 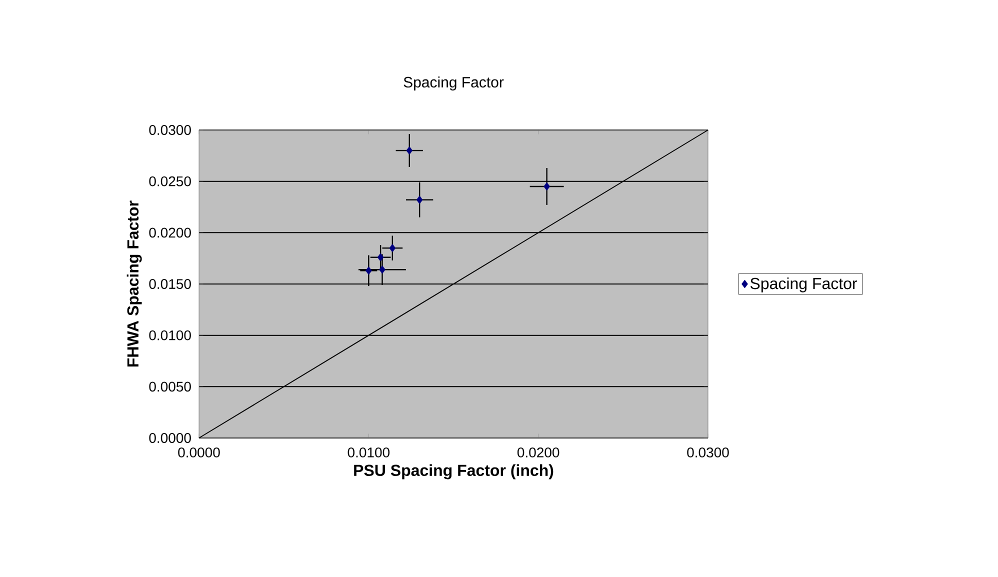 What do you see at coordinates (199, 453) in the screenshot?
I see `x-tick-label: 0.0000` at bounding box center [199, 453].